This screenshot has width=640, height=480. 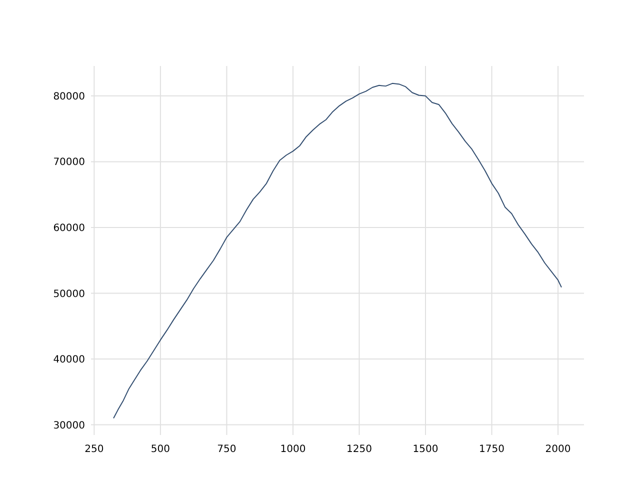 What do you see at coordinates (69, 162) in the screenshot?
I see `y-tick-label: 70000` at bounding box center [69, 162].